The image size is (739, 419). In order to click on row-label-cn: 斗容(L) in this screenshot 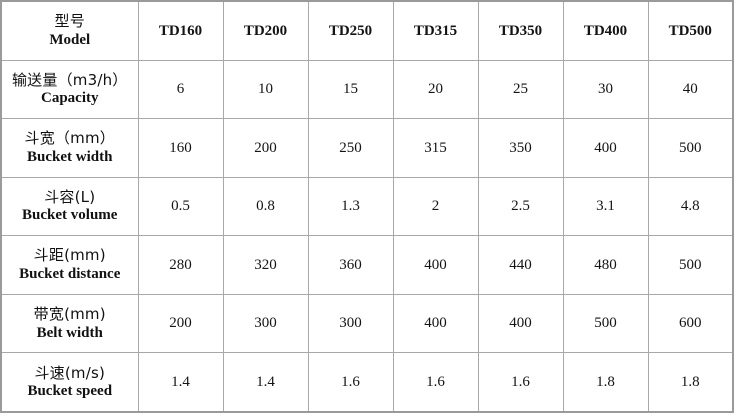, I will do `click(70, 196)`.